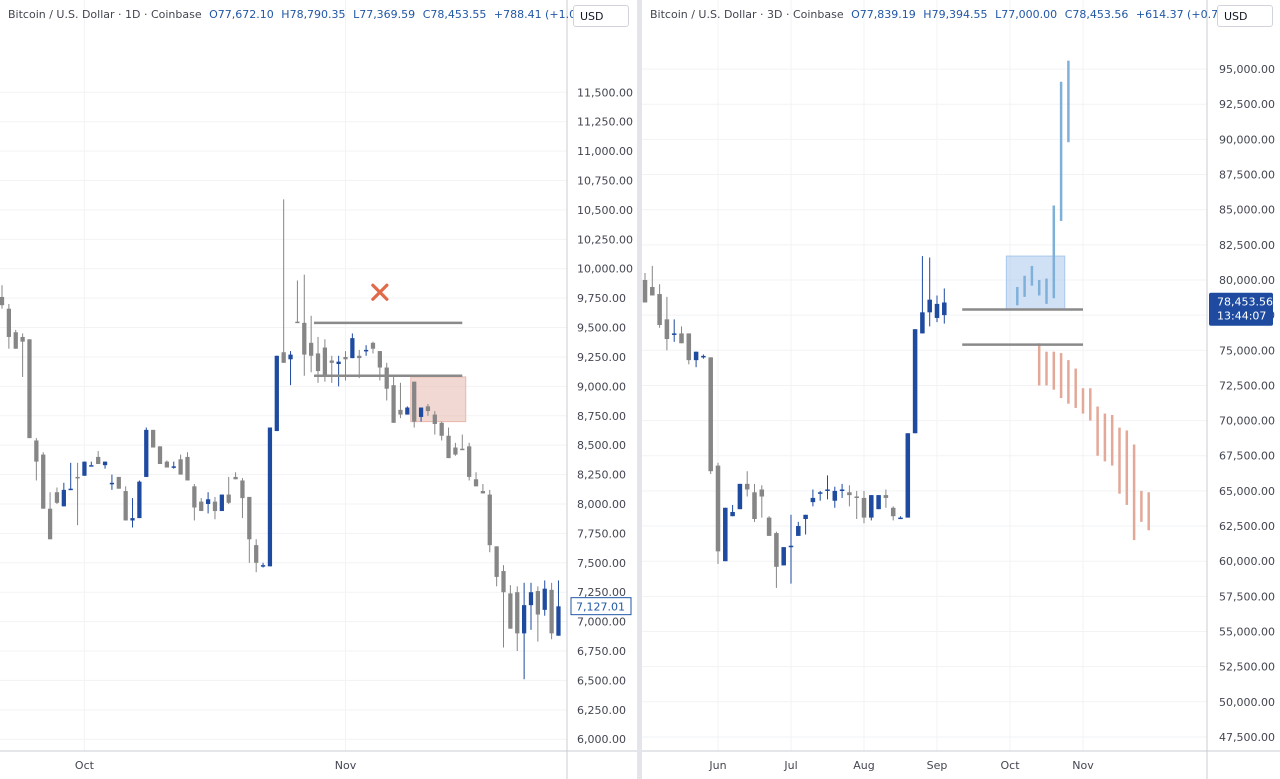 The image size is (1280, 779). What do you see at coordinates (717, 765) in the screenshot?
I see `x-tick-label: Jun` at bounding box center [717, 765].